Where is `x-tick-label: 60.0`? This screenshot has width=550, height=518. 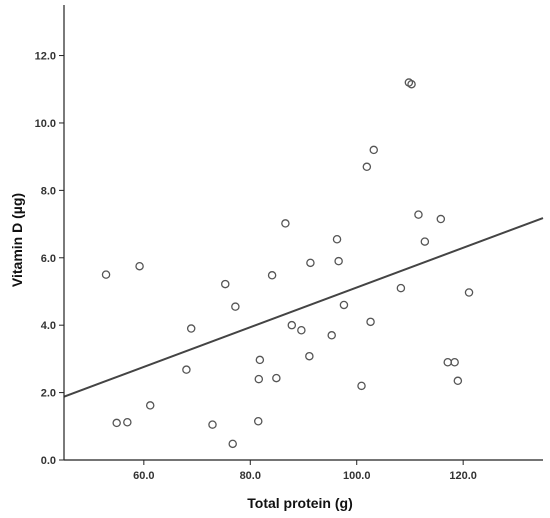 x-tick-label: 60.0 is located at coordinates (143, 476).